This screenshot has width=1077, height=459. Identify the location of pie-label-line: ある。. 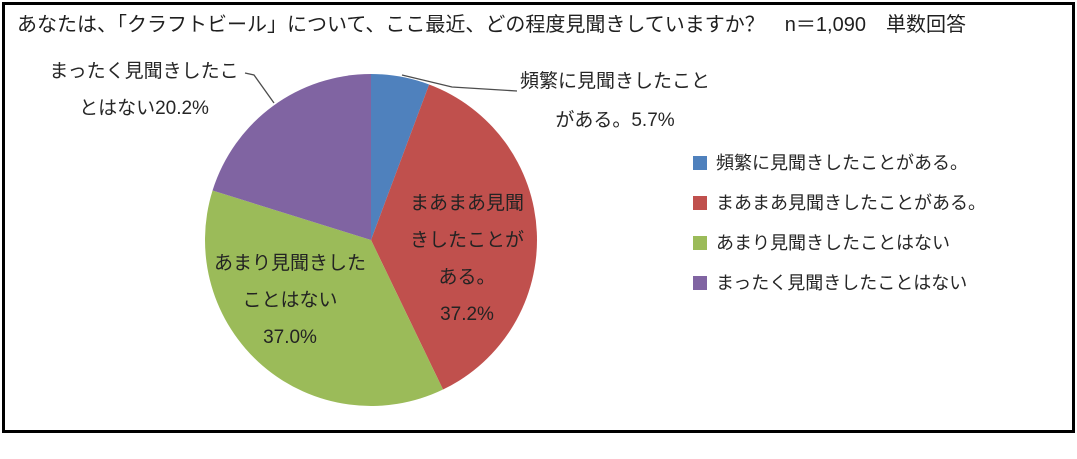
(467, 277).